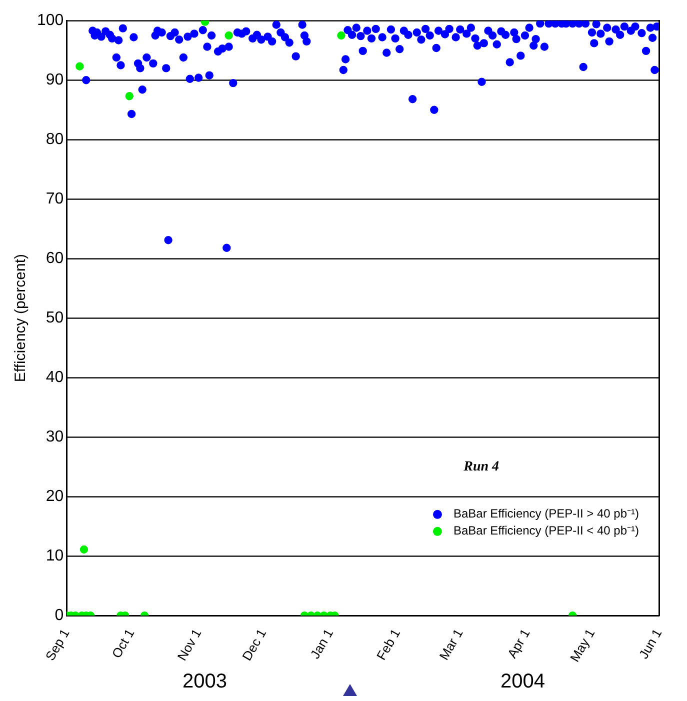 The width and height of the screenshot is (687, 701). Describe the element at coordinates (481, 466) in the screenshot. I see `annotation: Run 4` at that location.